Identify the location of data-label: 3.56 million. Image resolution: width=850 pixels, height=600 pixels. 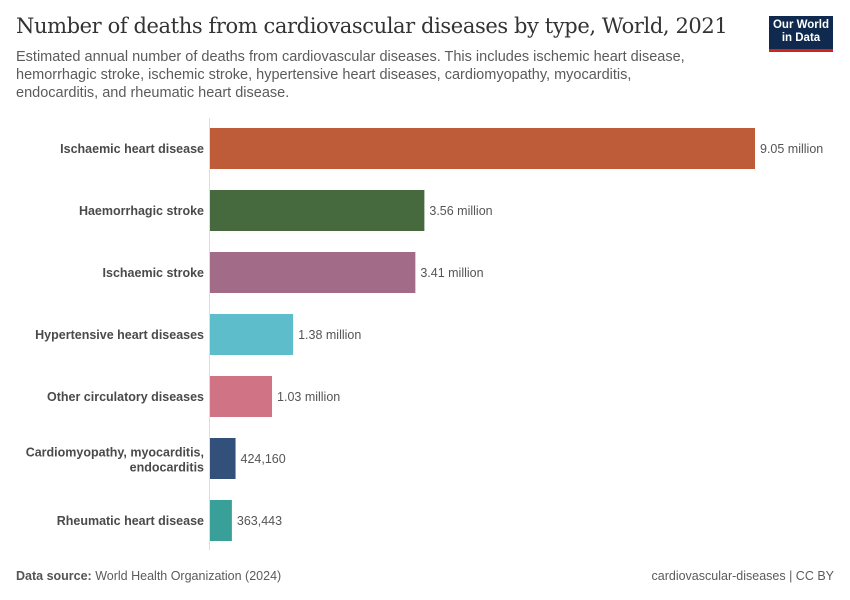
(460, 211).